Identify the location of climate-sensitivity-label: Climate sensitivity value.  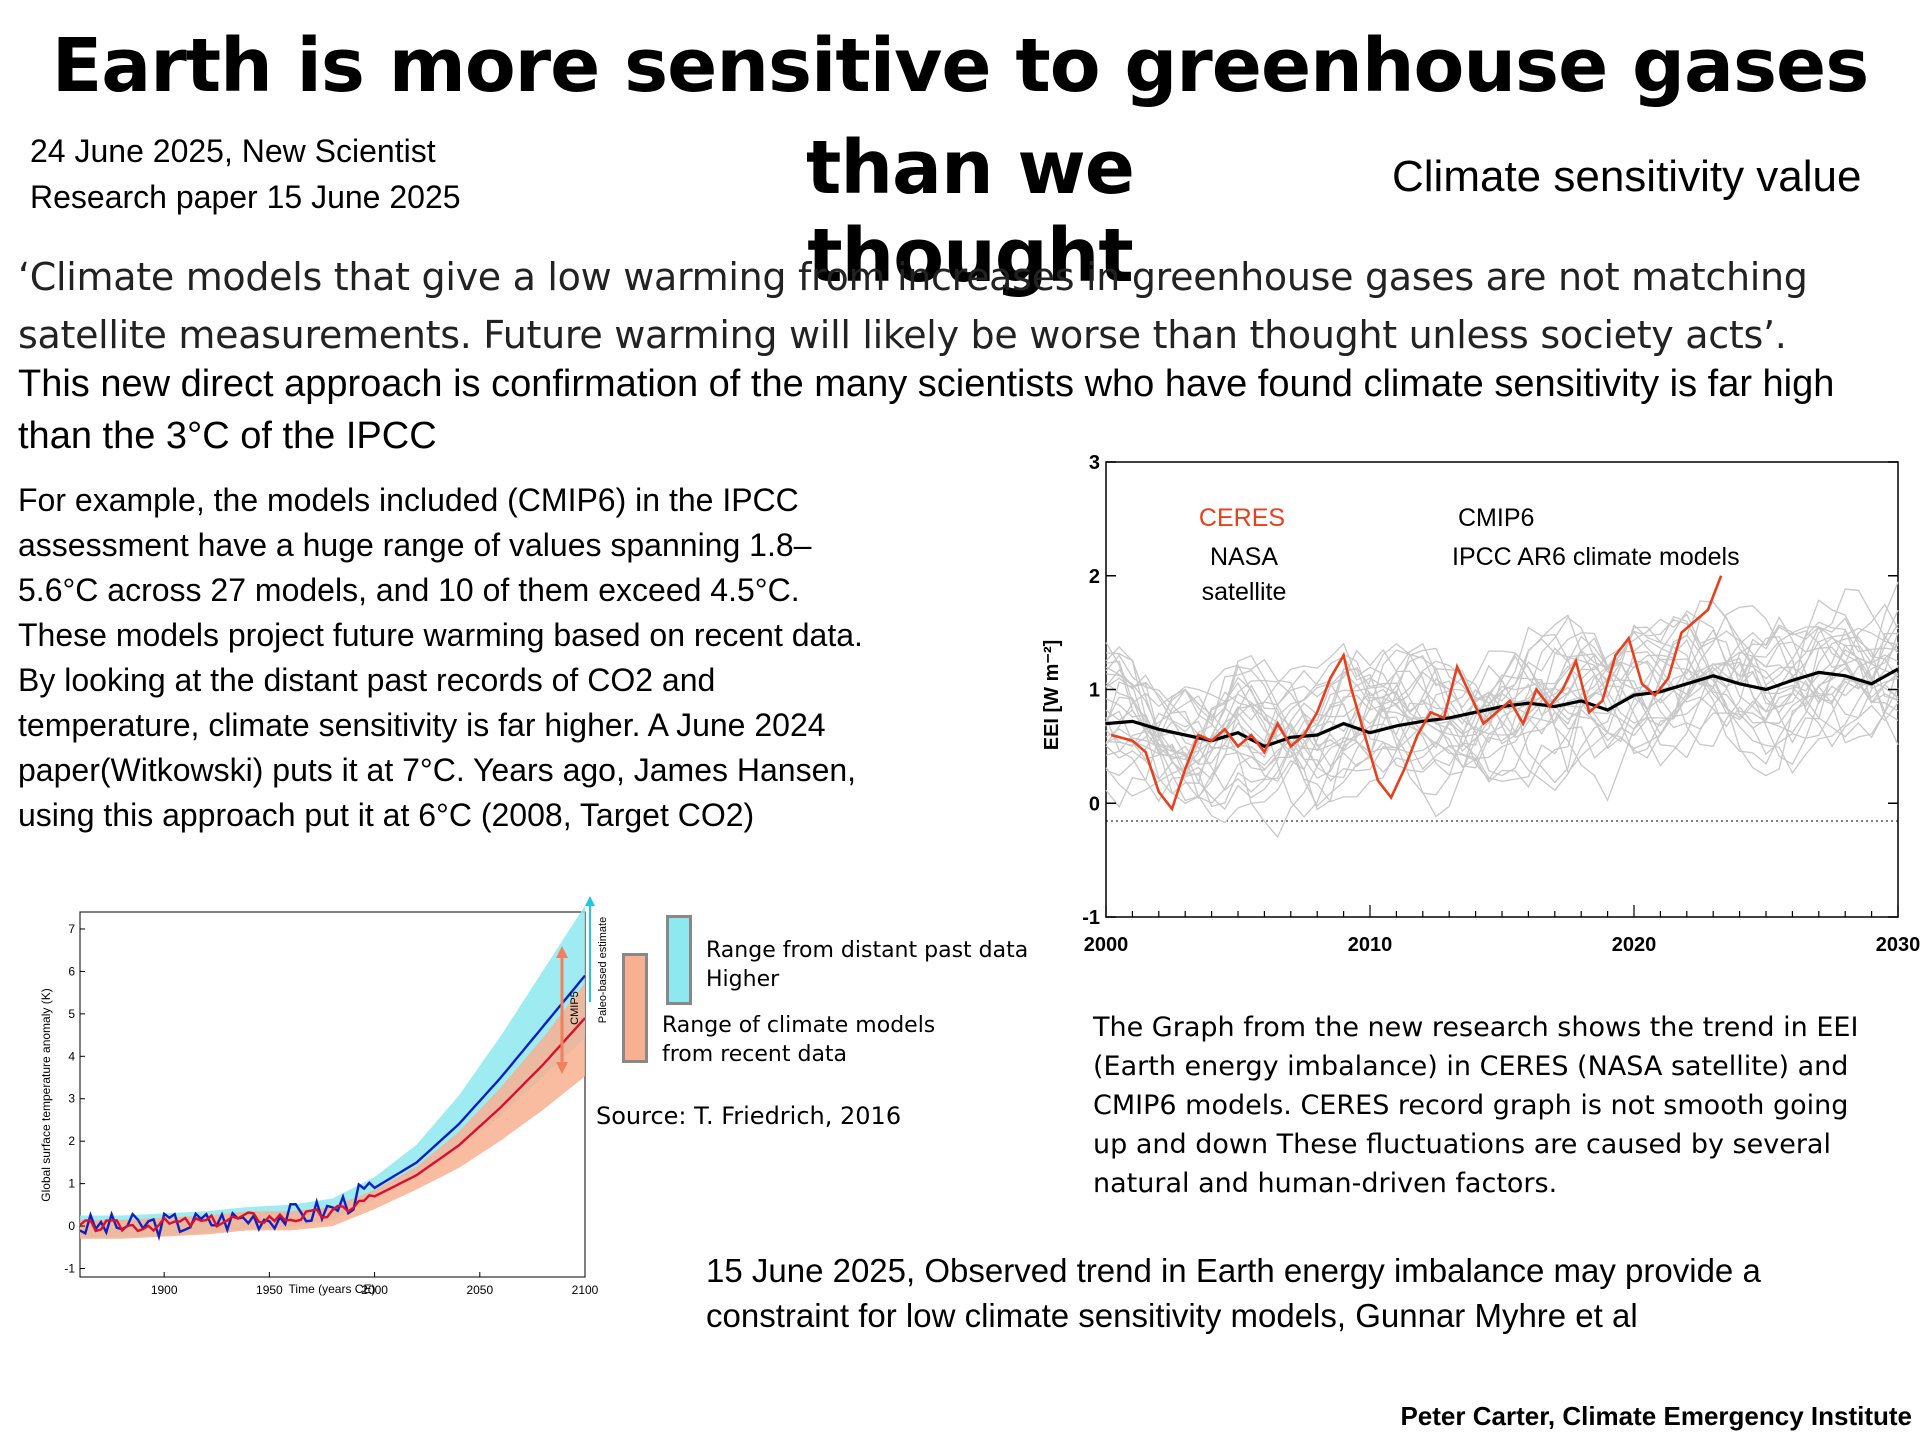
(1627, 176).